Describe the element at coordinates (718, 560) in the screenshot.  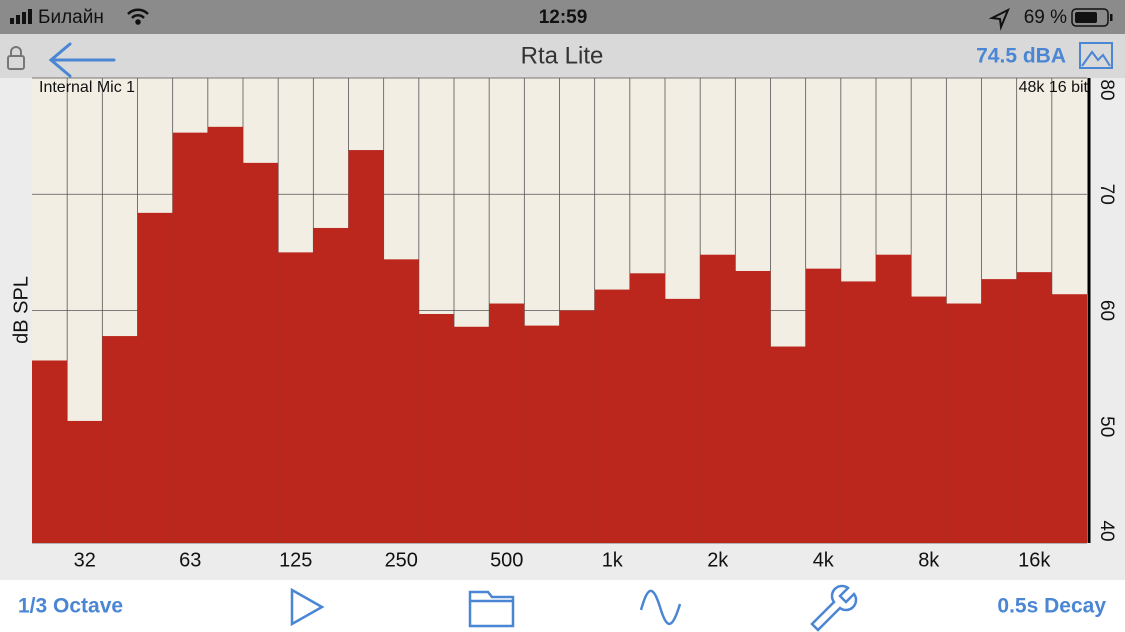
I see `x-tick-label: 2k` at that location.